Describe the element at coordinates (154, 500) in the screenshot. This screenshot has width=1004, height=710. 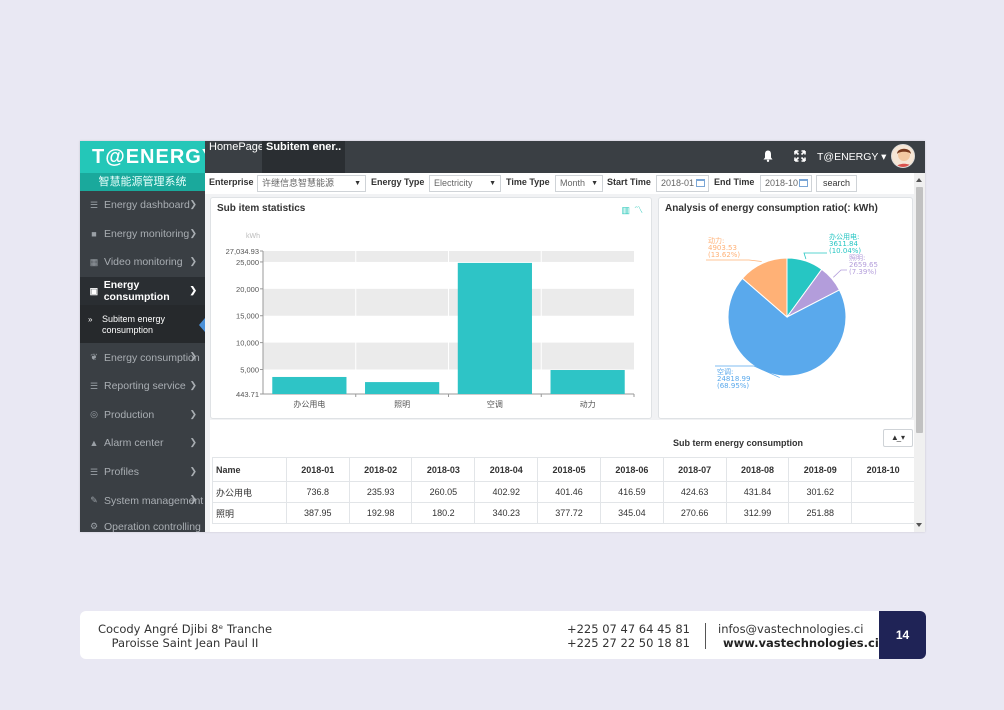
I see `menu-label: System management` at that location.